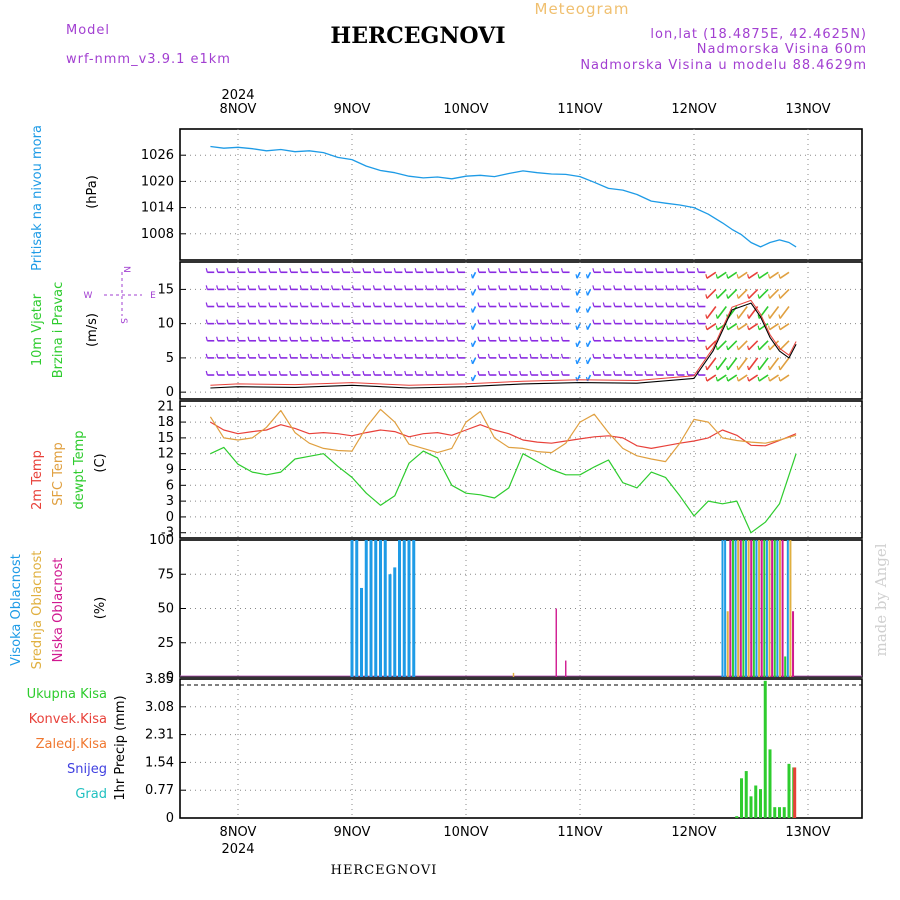 This screenshot has width=900, height=900. I want to click on cloud-ytick: 25, so click(165, 643).